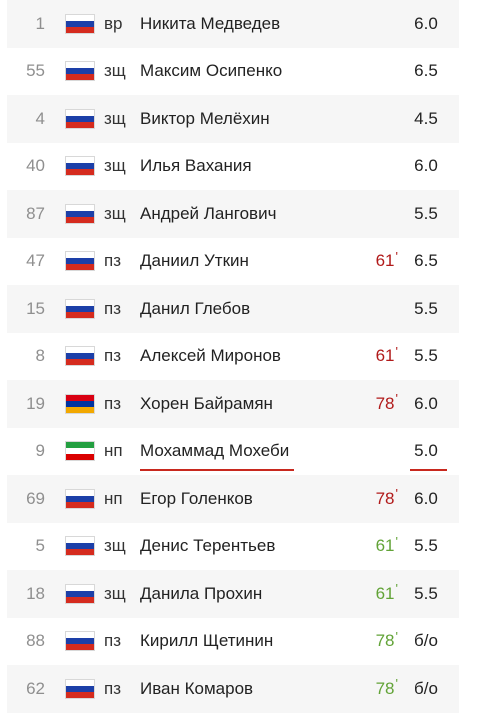 The width and height of the screenshot is (478, 720). Describe the element at coordinates (428, 470) in the screenshot. I see `rating-highlight-underline` at that location.